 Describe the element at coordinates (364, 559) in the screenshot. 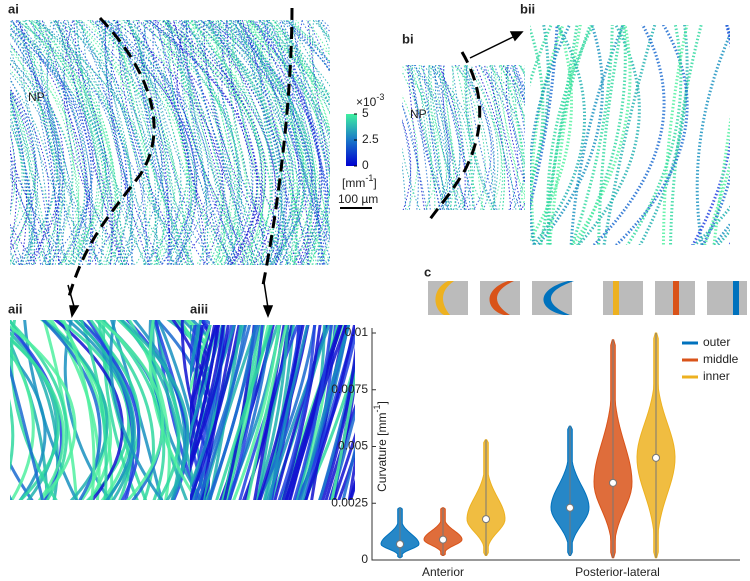

I see `y-tick-label: 0` at that location.